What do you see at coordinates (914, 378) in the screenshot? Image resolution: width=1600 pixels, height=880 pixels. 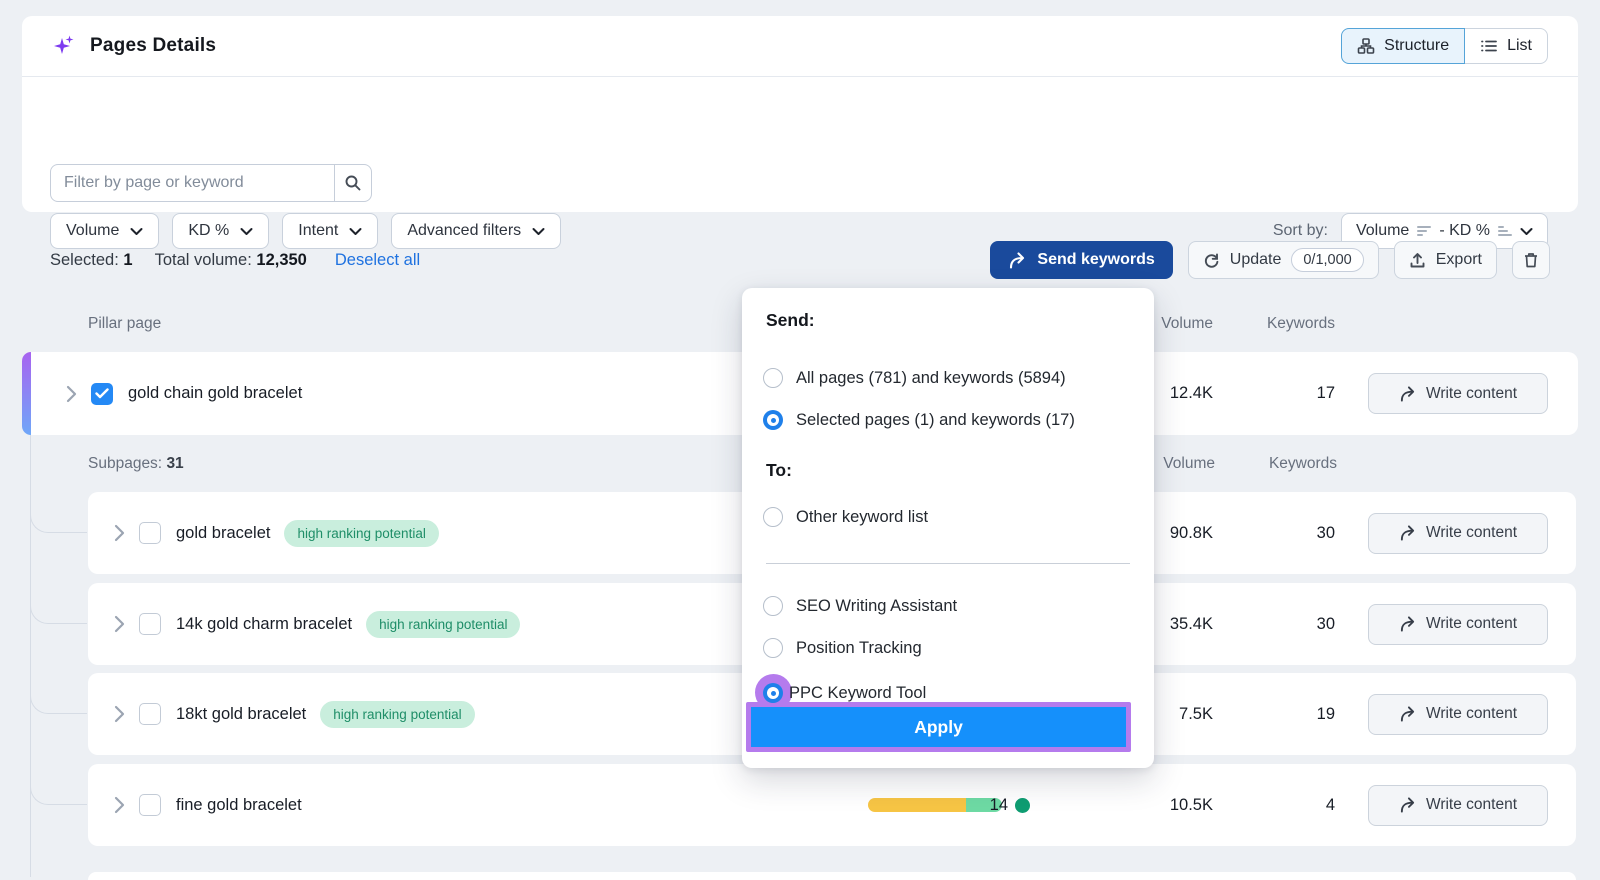 I see `option-all-pages: All pages (781) and keywords (5894)` at bounding box center [914, 378].